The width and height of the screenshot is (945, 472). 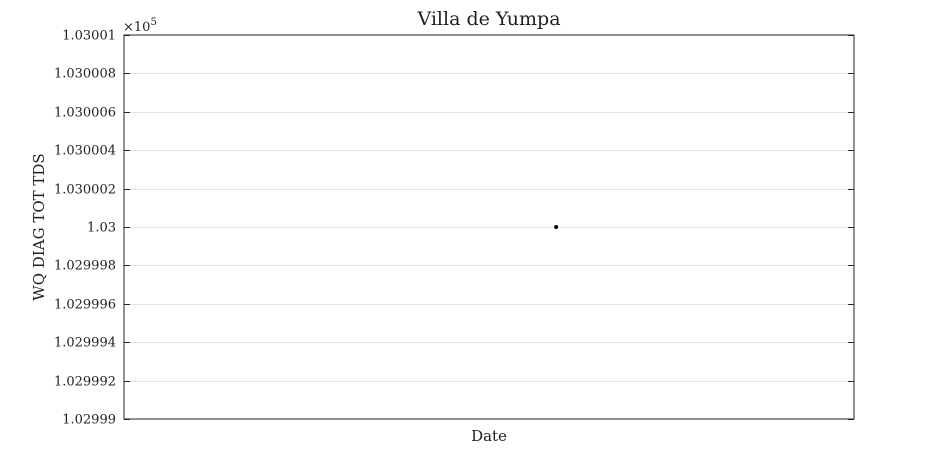 I want to click on y-tick-label: 1.029996, so click(x=85, y=305).